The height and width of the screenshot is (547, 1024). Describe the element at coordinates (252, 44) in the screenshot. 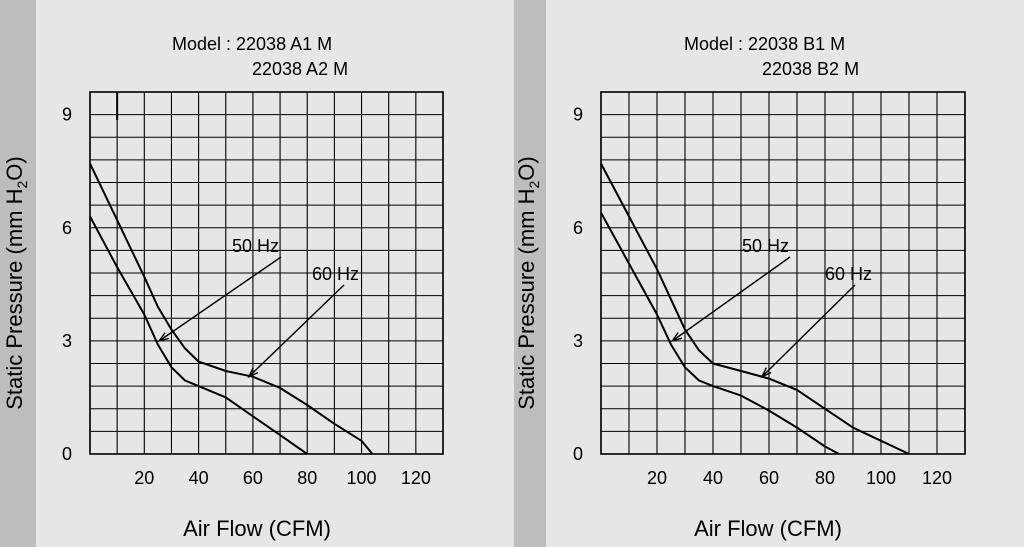

I see `chart-title-line-1: Model : 22038 A1 M` at that location.